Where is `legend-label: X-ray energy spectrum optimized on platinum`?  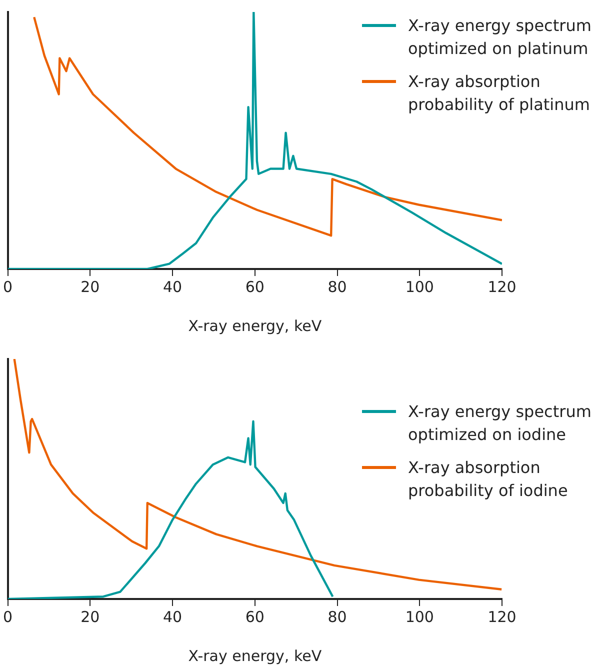
legend-label: X-ray energy spectrum optimized on platinum is located at coordinates (500, 37).